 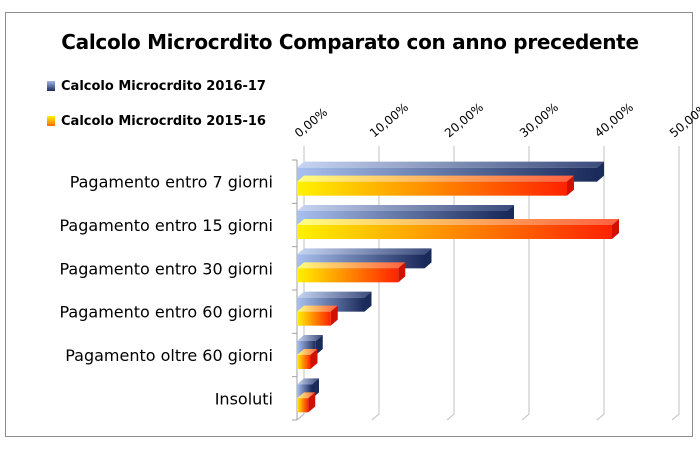 What do you see at coordinates (683, 120) in the screenshot?
I see `tick-label: 50,00%` at bounding box center [683, 120].